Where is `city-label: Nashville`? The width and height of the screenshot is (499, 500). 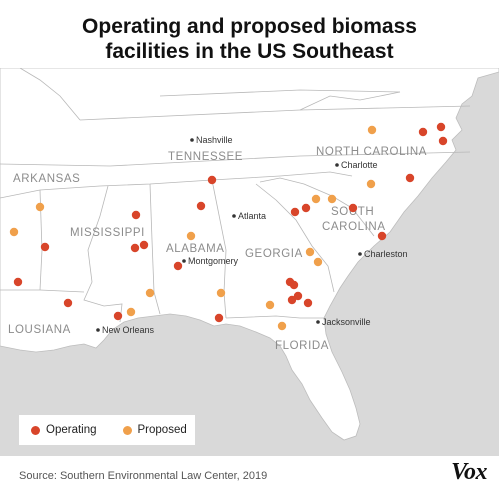
city-label: Nashville is located at coordinates (214, 140).